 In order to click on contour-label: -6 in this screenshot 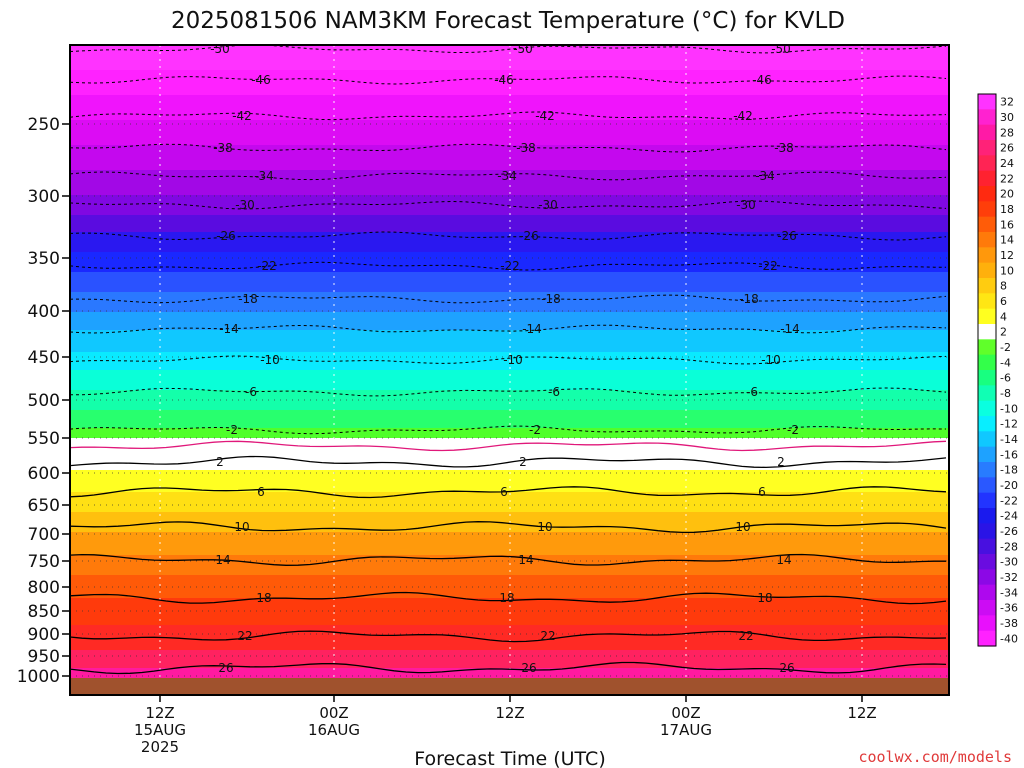, I will do `click(752, 392)`.